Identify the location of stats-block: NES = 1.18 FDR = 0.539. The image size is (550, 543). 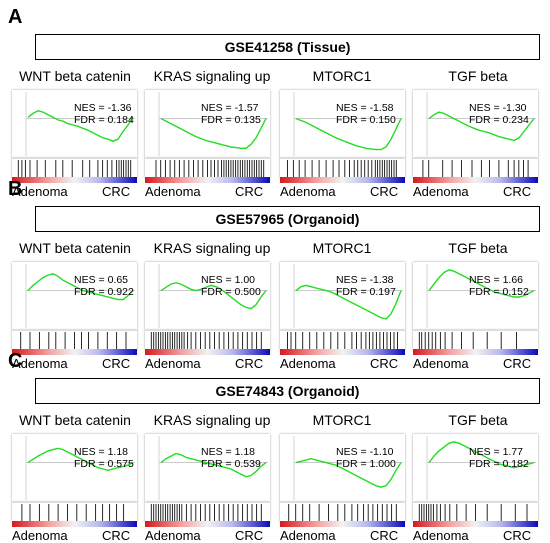
(231, 458).